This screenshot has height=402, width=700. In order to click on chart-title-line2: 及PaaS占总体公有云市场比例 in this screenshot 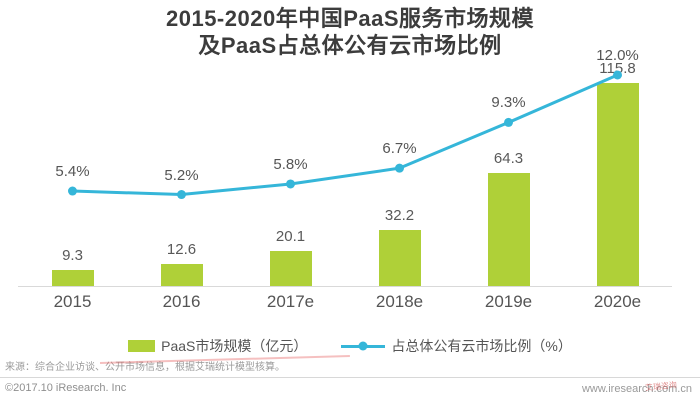, I will do `click(350, 45)`.